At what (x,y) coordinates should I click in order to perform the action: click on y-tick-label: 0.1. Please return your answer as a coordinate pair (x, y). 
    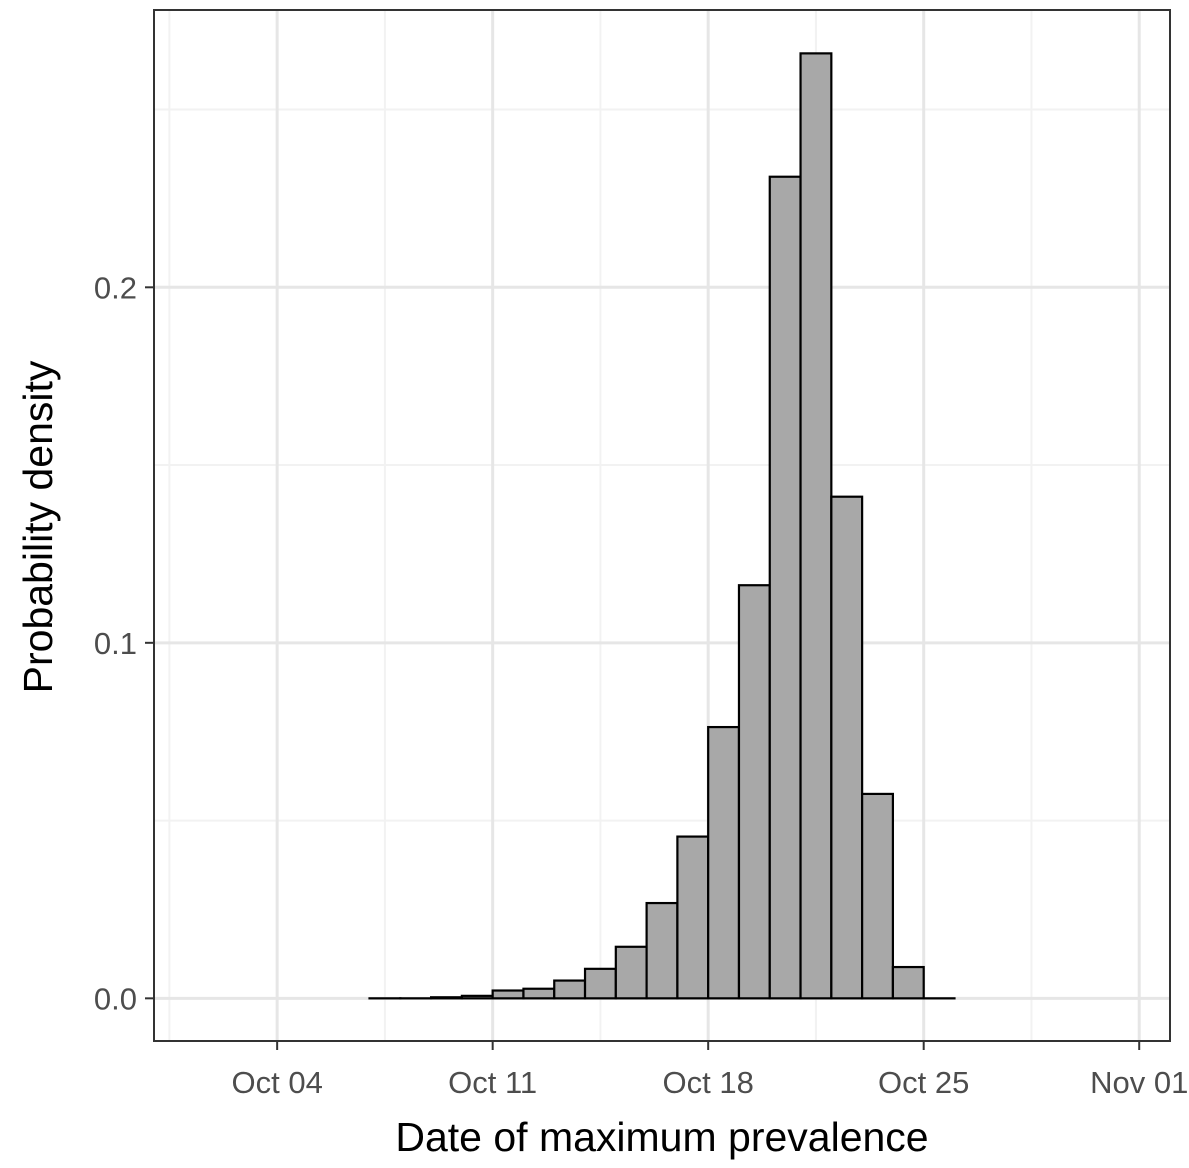
    Looking at the image, I should click on (115, 643).